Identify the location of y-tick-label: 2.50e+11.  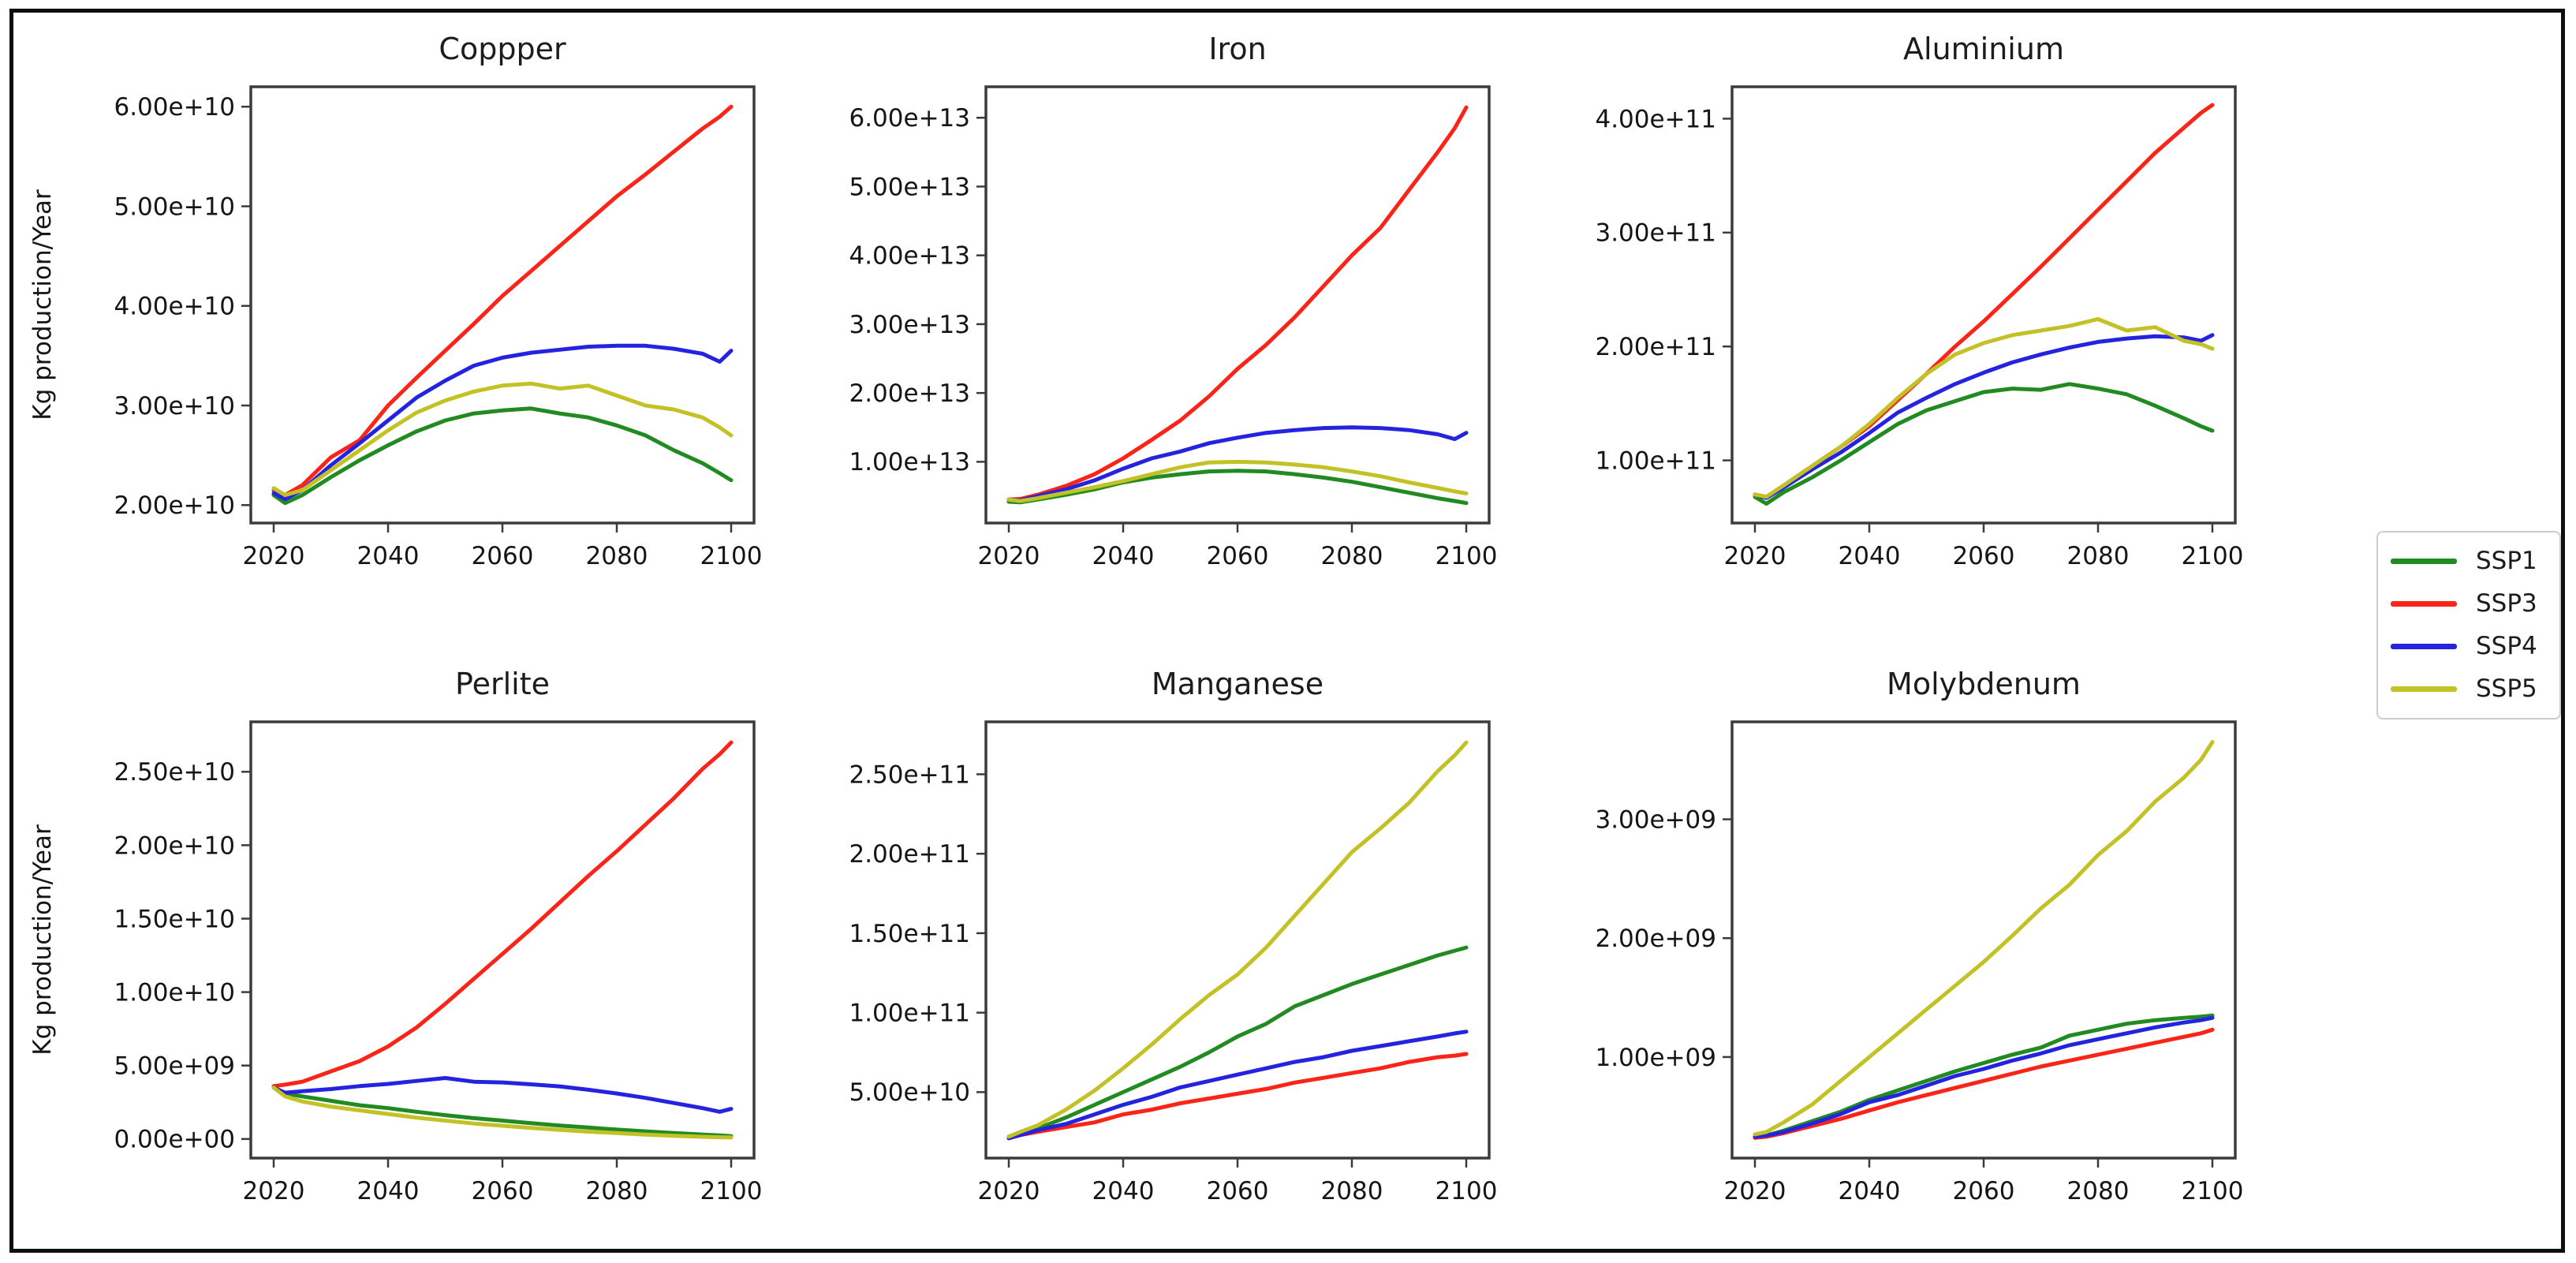
(909, 775).